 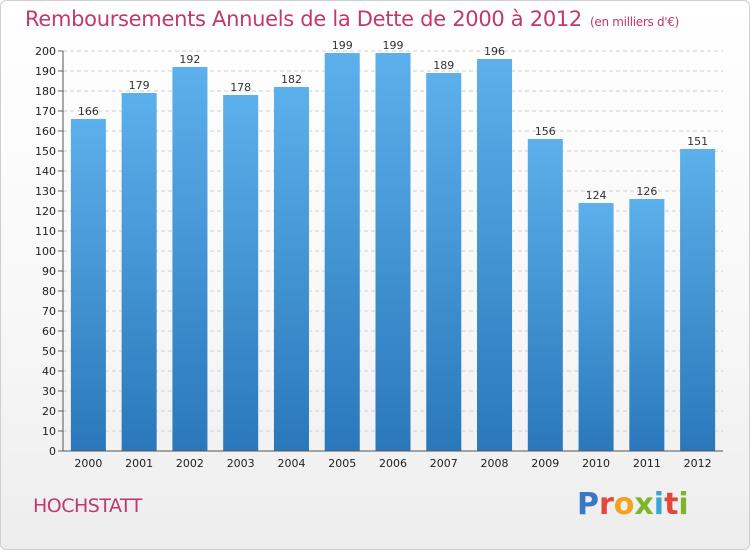 I want to click on x-tick-label: 2012, so click(x=698, y=463).